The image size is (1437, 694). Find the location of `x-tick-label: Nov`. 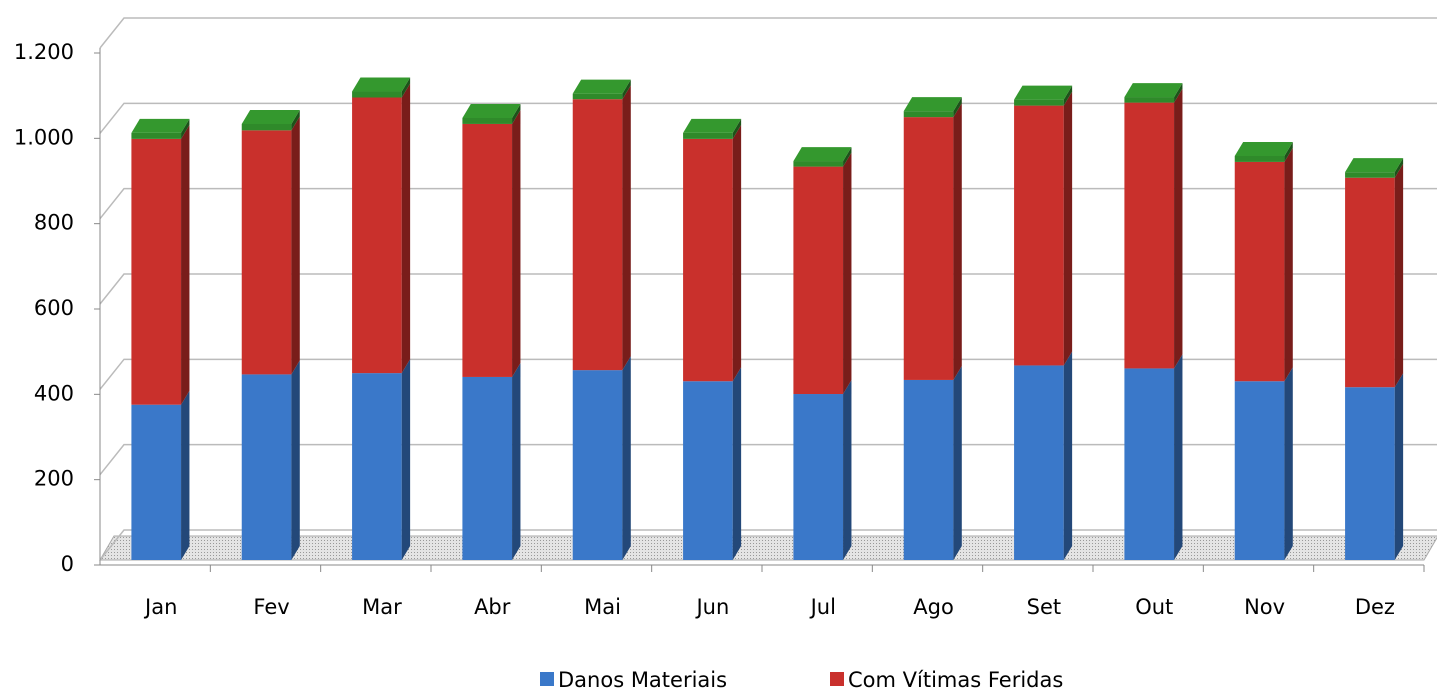

x-tick-label: Nov is located at coordinates (1264, 607).